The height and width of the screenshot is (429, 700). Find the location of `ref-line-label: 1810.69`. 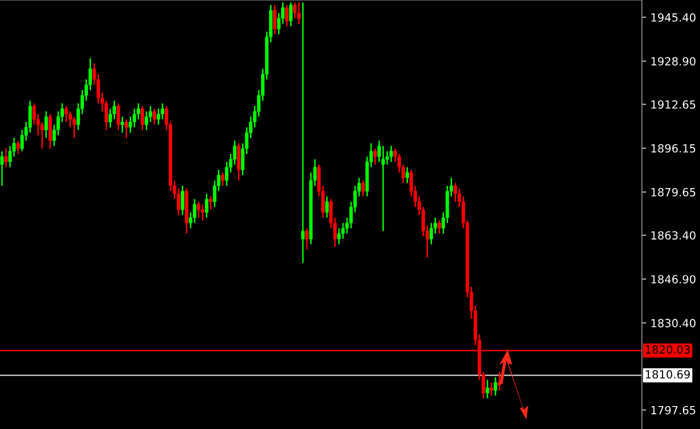

ref-line-label: 1810.69 is located at coordinates (668, 374).